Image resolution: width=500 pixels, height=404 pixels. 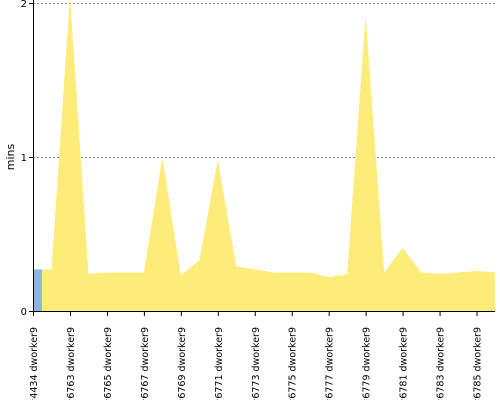 What do you see at coordinates (330, 363) in the screenshot?
I see `x-tick-label: #6777 dworker9` at bounding box center [330, 363].